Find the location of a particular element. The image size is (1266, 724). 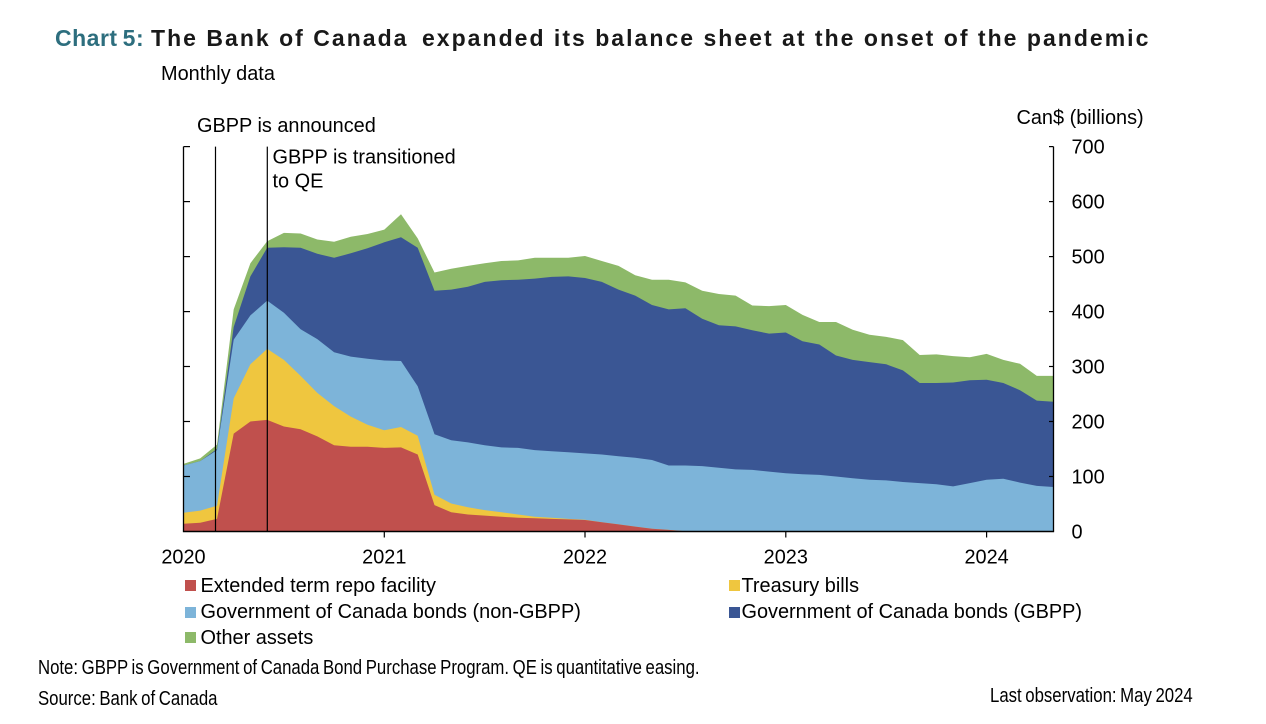

svg-text: 500 is located at coordinates (1088, 257).